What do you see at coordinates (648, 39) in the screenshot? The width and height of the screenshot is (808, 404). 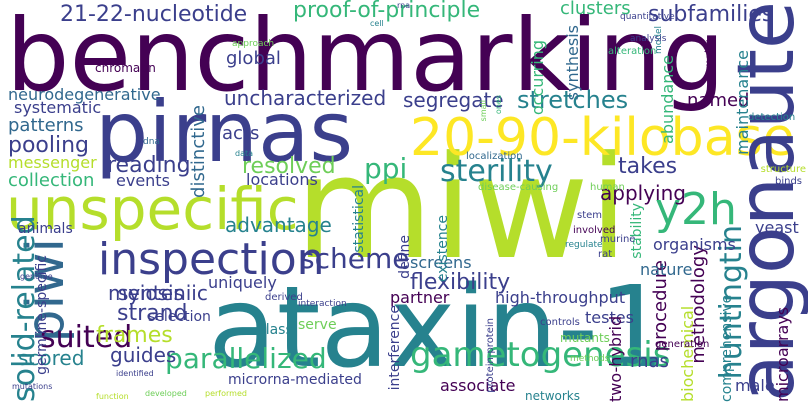 I see `word-analysis: analysis` at bounding box center [648, 39].